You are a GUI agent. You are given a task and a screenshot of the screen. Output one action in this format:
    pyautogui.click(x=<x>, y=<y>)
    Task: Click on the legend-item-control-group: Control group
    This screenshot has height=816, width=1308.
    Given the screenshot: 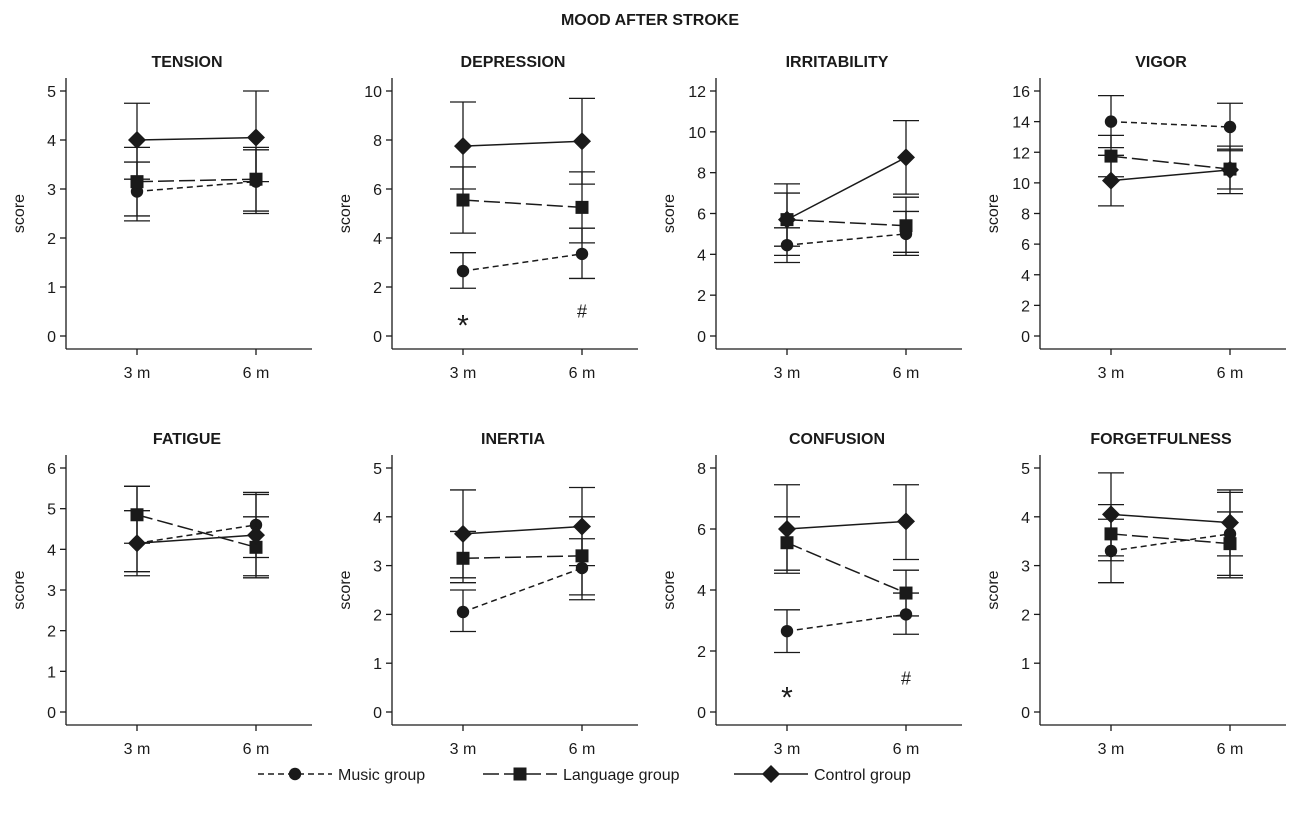 What is the action you would take?
    pyautogui.click(x=822, y=774)
    